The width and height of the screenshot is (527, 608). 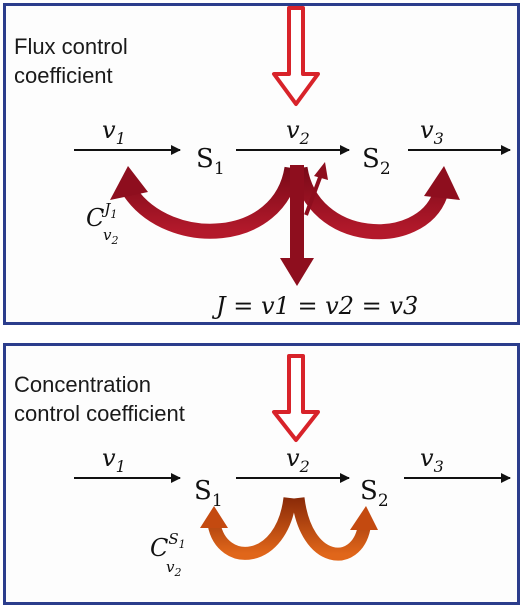 I want to click on flux-v2-label: v2, so click(x=298, y=132).